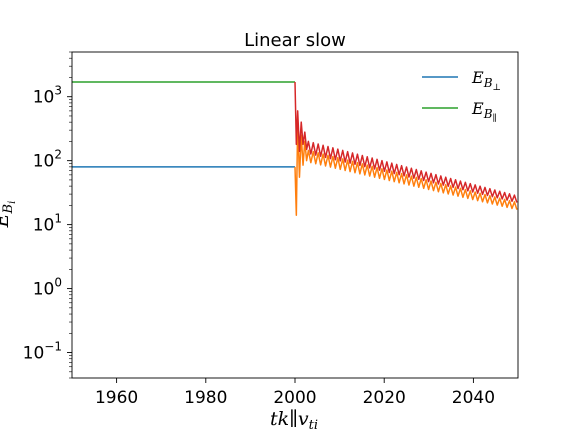  Describe the element at coordinates (313, 425) in the screenshot. I see `x-axis-label-sub: ti` at that location.